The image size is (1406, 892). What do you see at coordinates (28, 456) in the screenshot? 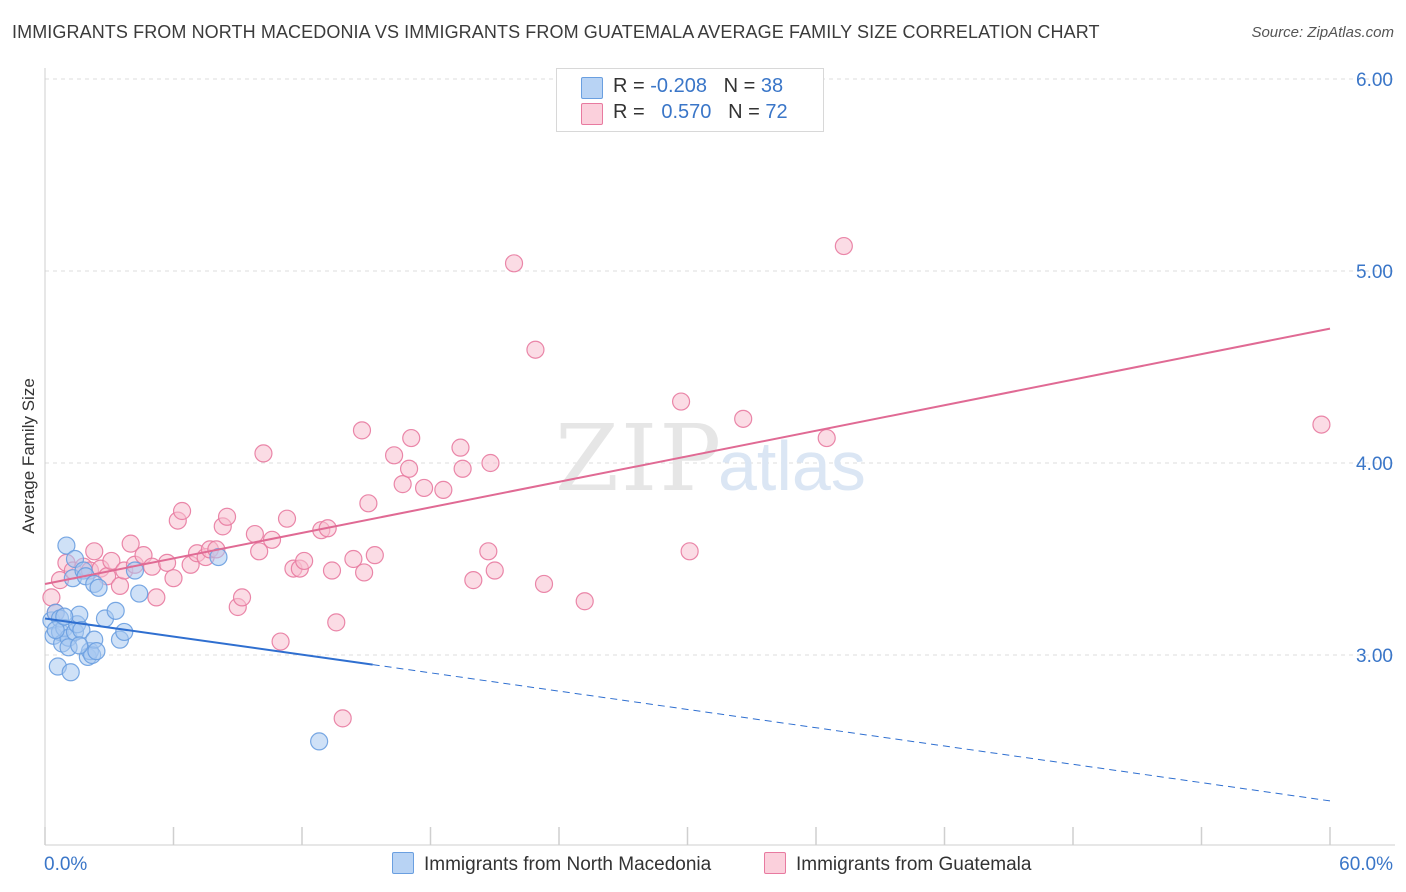
I see `y-axis-label: Average Family Size` at bounding box center [28, 456].